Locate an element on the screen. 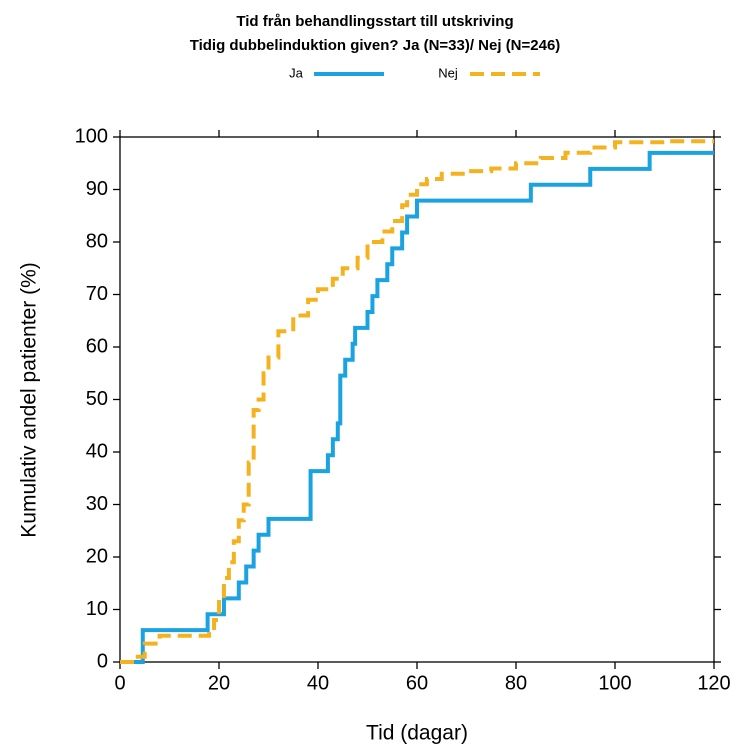  y-tick-label: 10 is located at coordinates (97, 609).